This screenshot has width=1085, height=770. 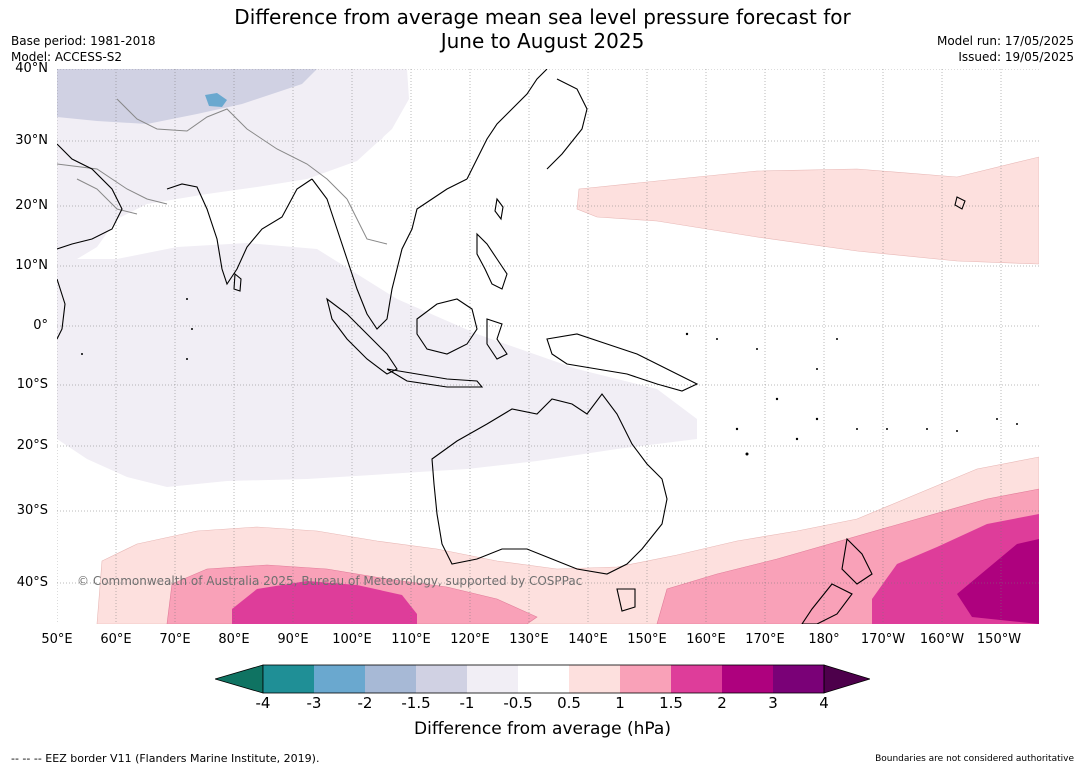 I want to click on colorbar-arrow-right, so click(x=846, y=679).